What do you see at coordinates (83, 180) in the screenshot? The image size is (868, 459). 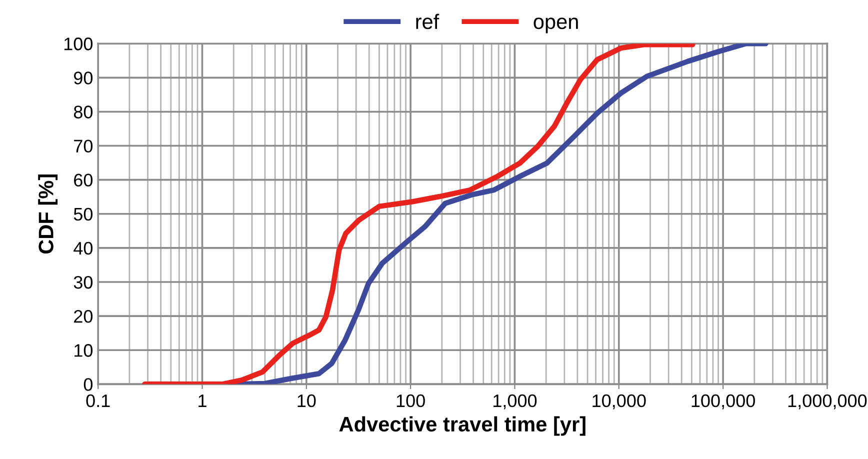 I see `y-tick-label: 60` at bounding box center [83, 180].